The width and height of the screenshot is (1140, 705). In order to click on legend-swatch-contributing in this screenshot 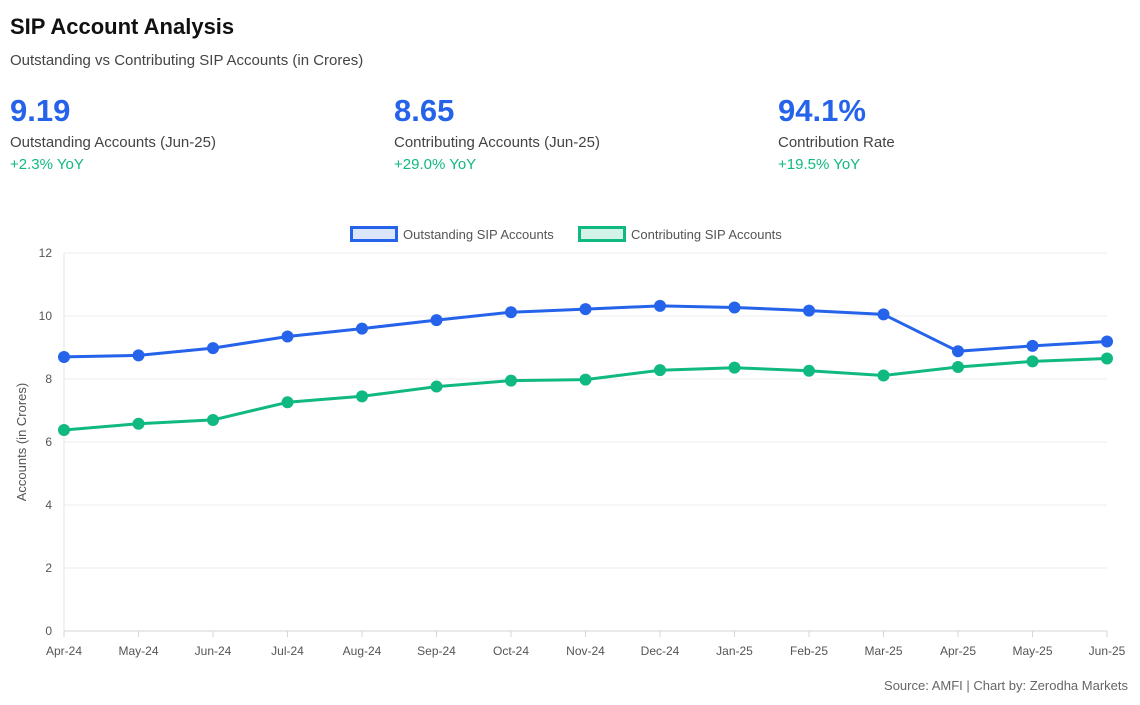, I will do `click(602, 234)`.